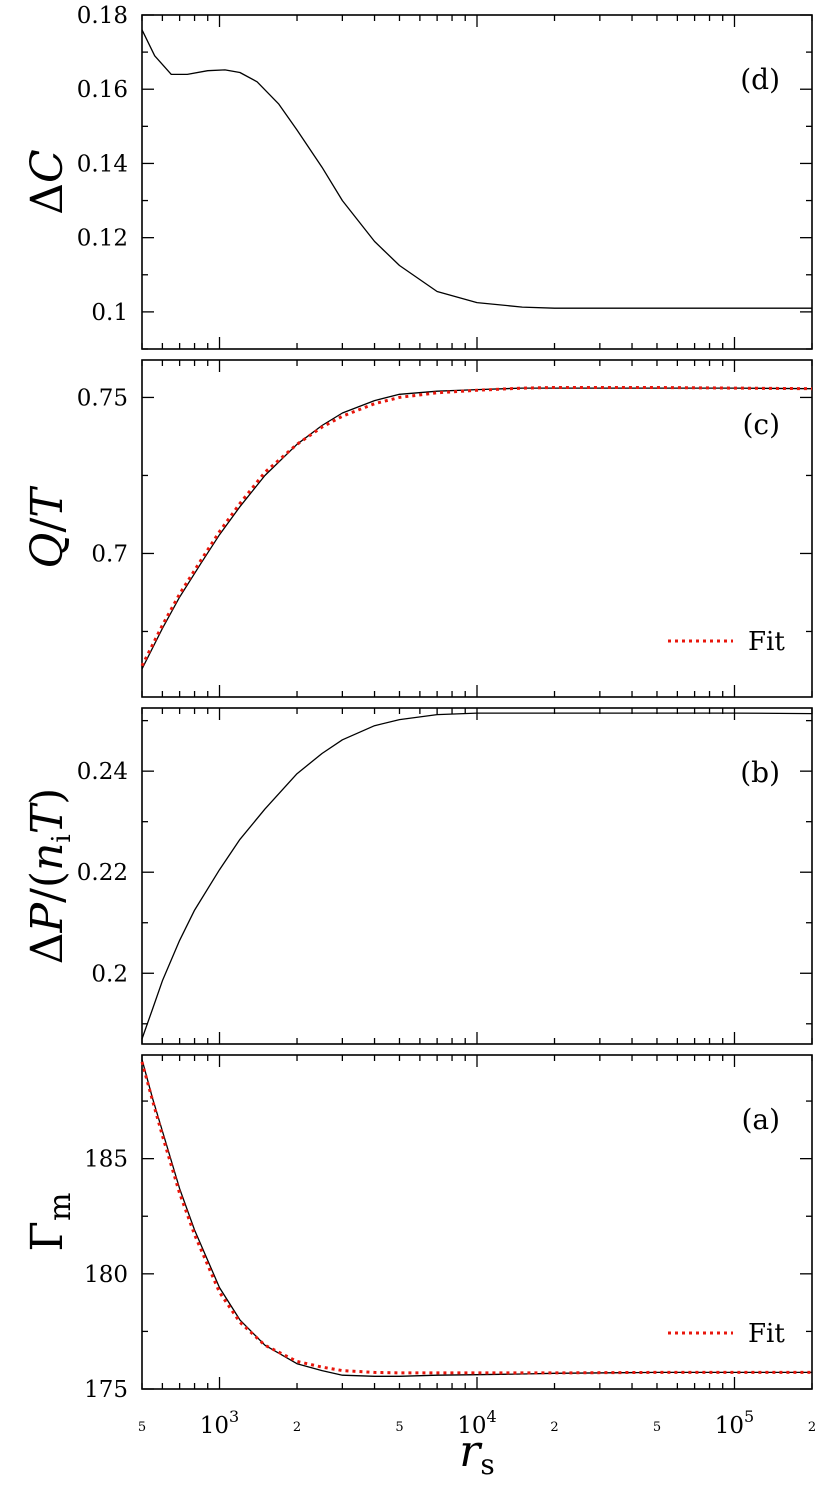 Image resolution: width=830 pixels, height=1488 pixels. I want to click on y-tick-label: 0.75, so click(102, 398).